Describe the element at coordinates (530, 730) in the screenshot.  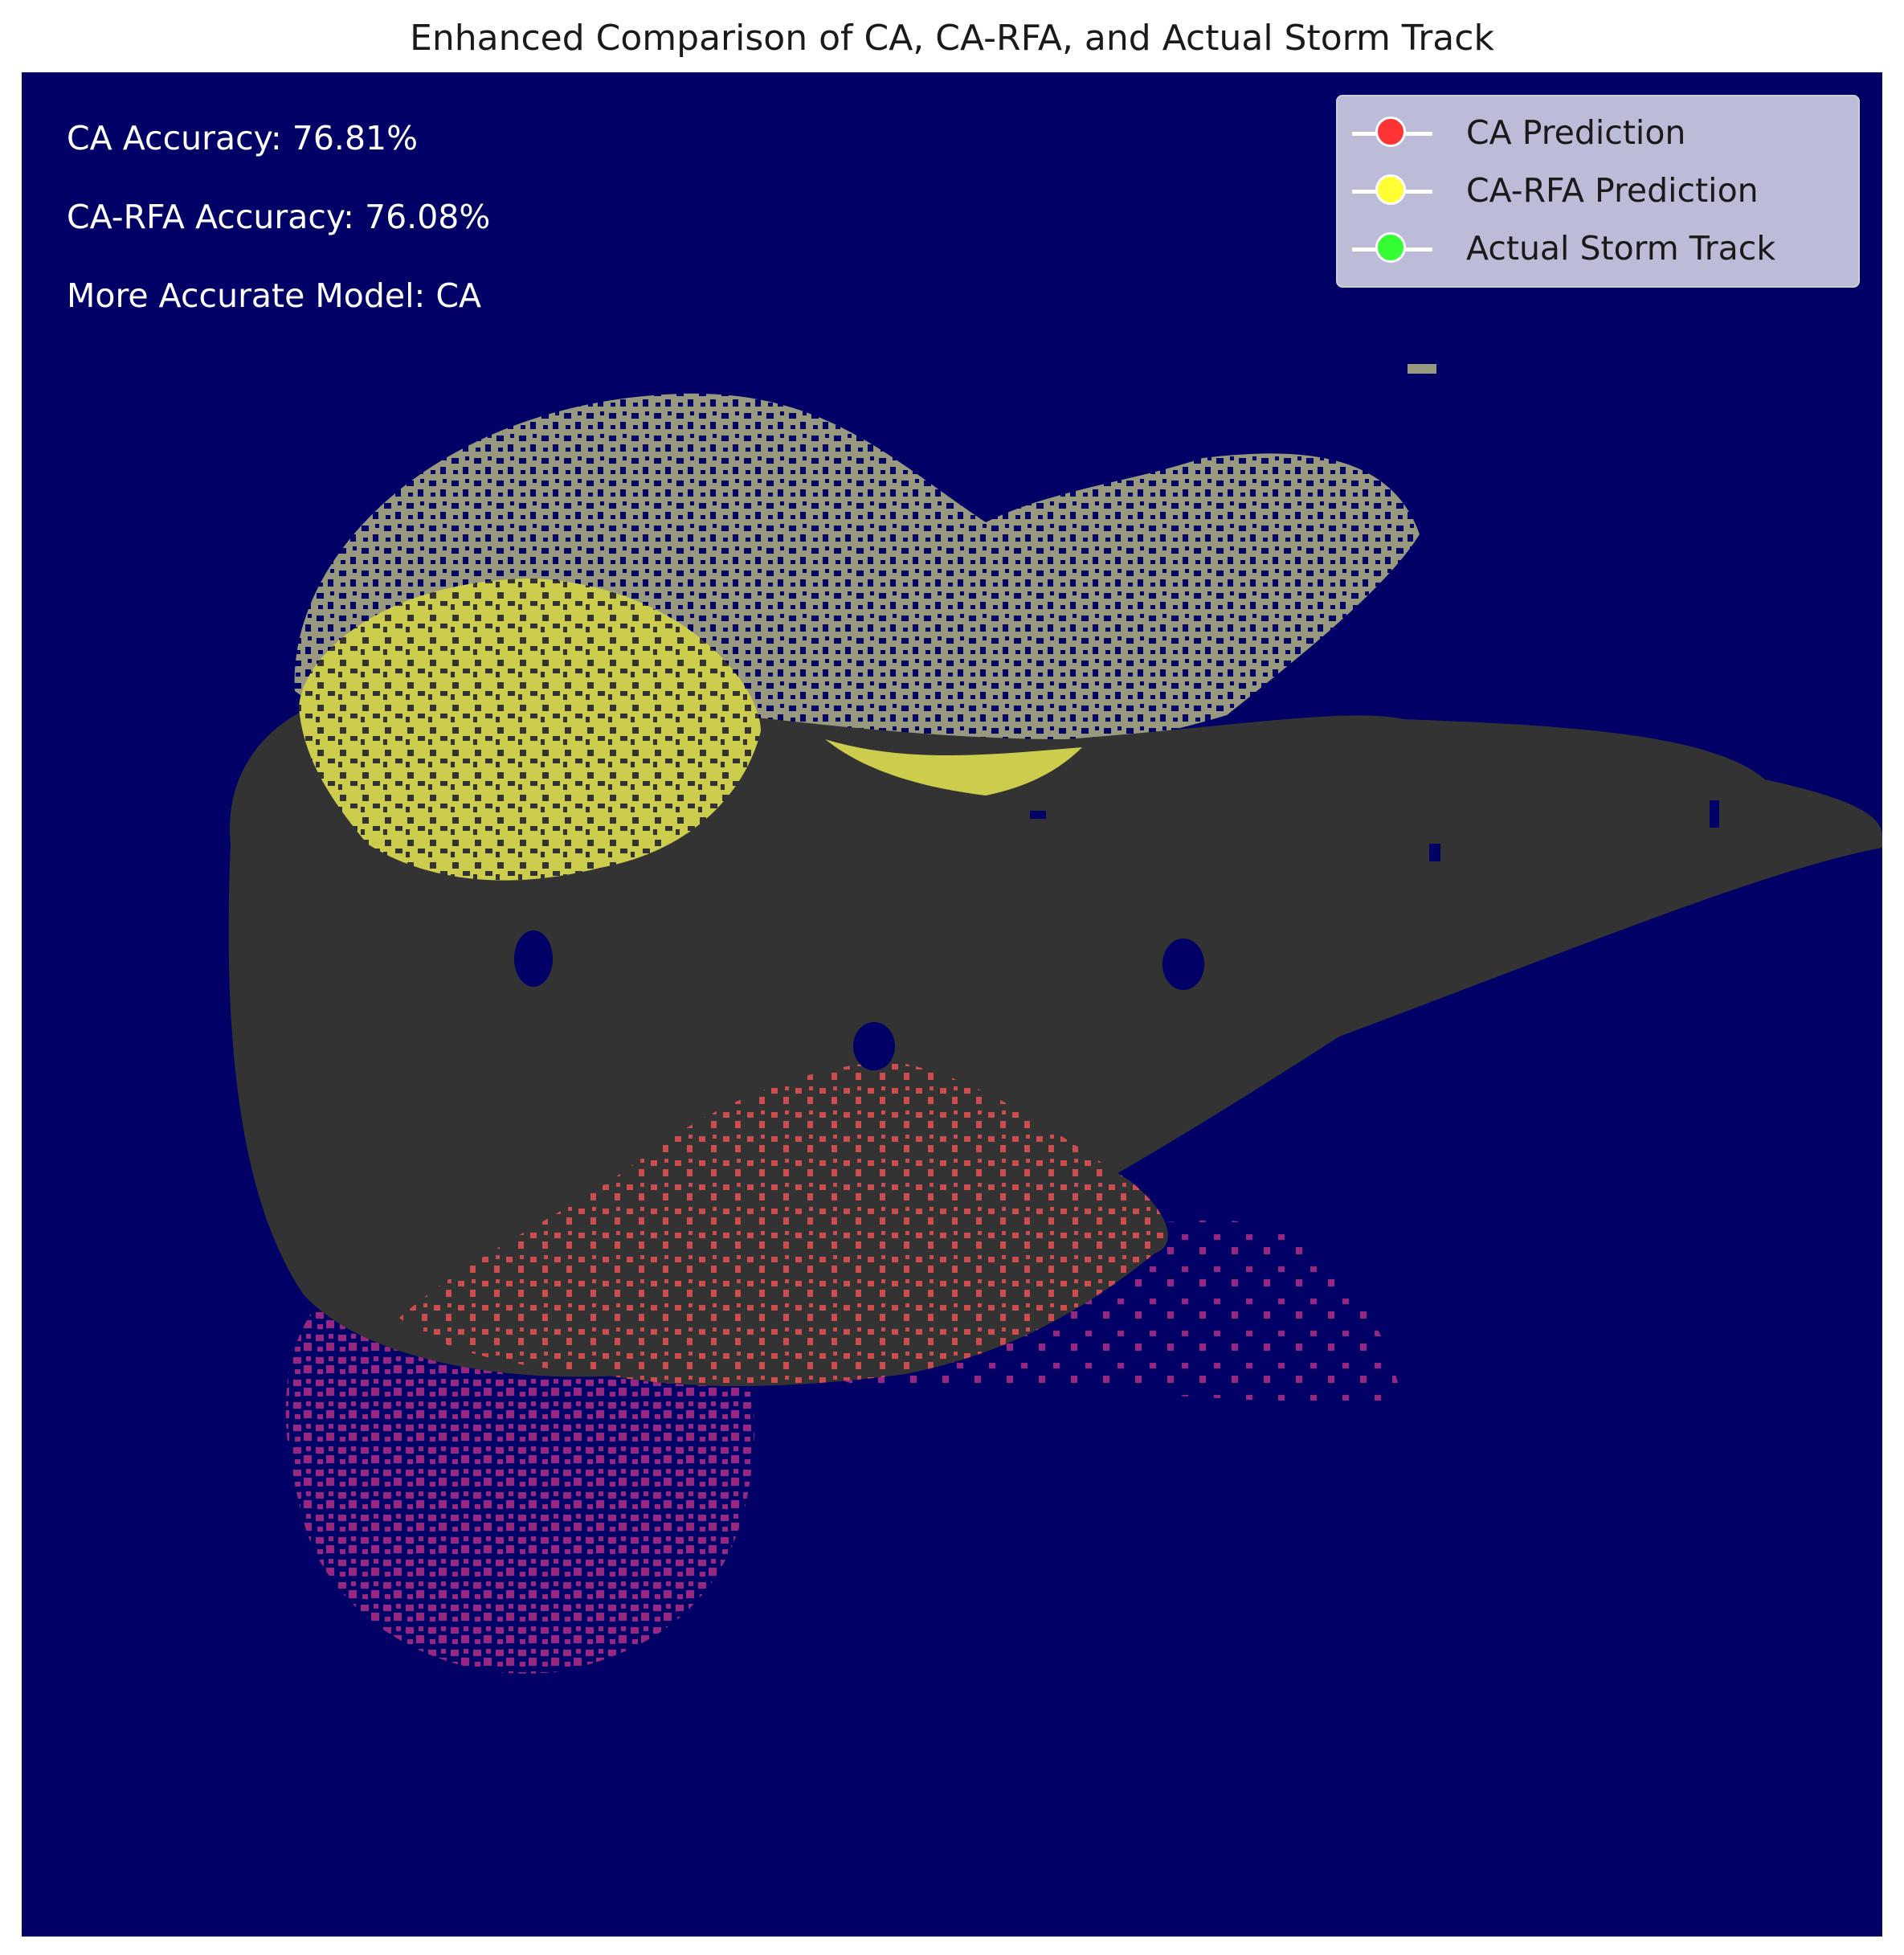
I see `ca-rfa-overlap` at that location.